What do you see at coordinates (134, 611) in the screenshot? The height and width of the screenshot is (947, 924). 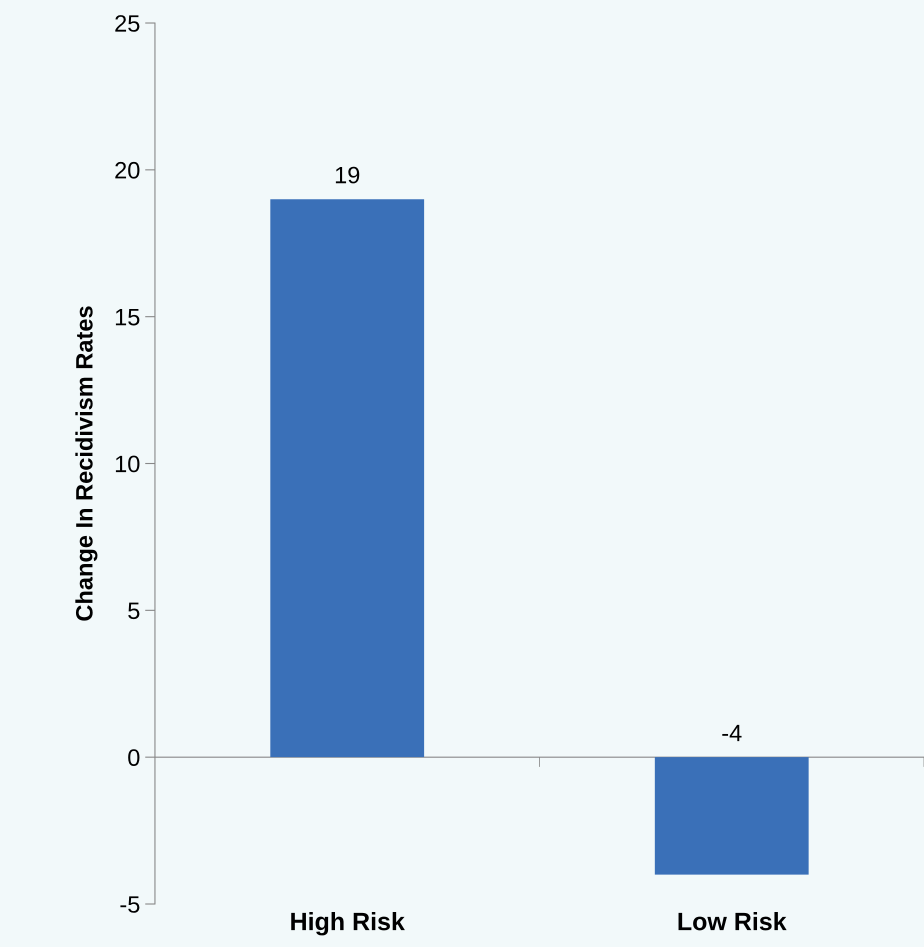 I see `y-tick-label: 5` at bounding box center [134, 611].